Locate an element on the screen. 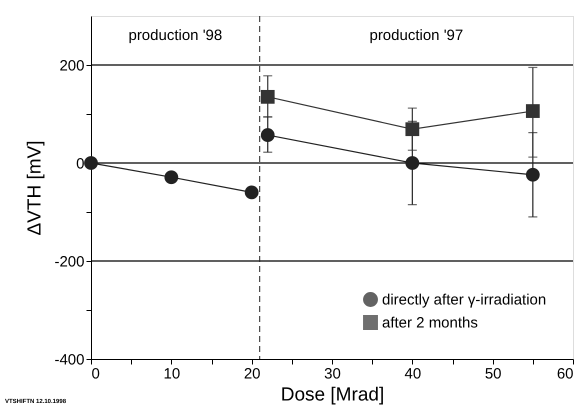 Image resolution: width=583 pixels, height=409 pixels. y-tick-label: 200 is located at coordinates (71, 66).